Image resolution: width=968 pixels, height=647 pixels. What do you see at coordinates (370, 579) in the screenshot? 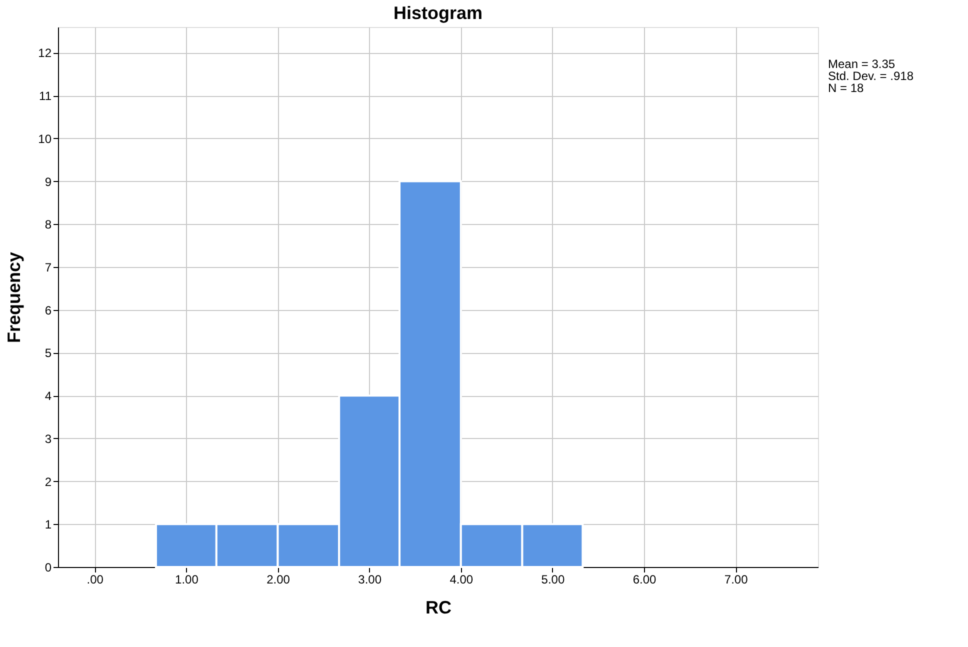
I see `x-tick-label: 3.00` at bounding box center [370, 579].